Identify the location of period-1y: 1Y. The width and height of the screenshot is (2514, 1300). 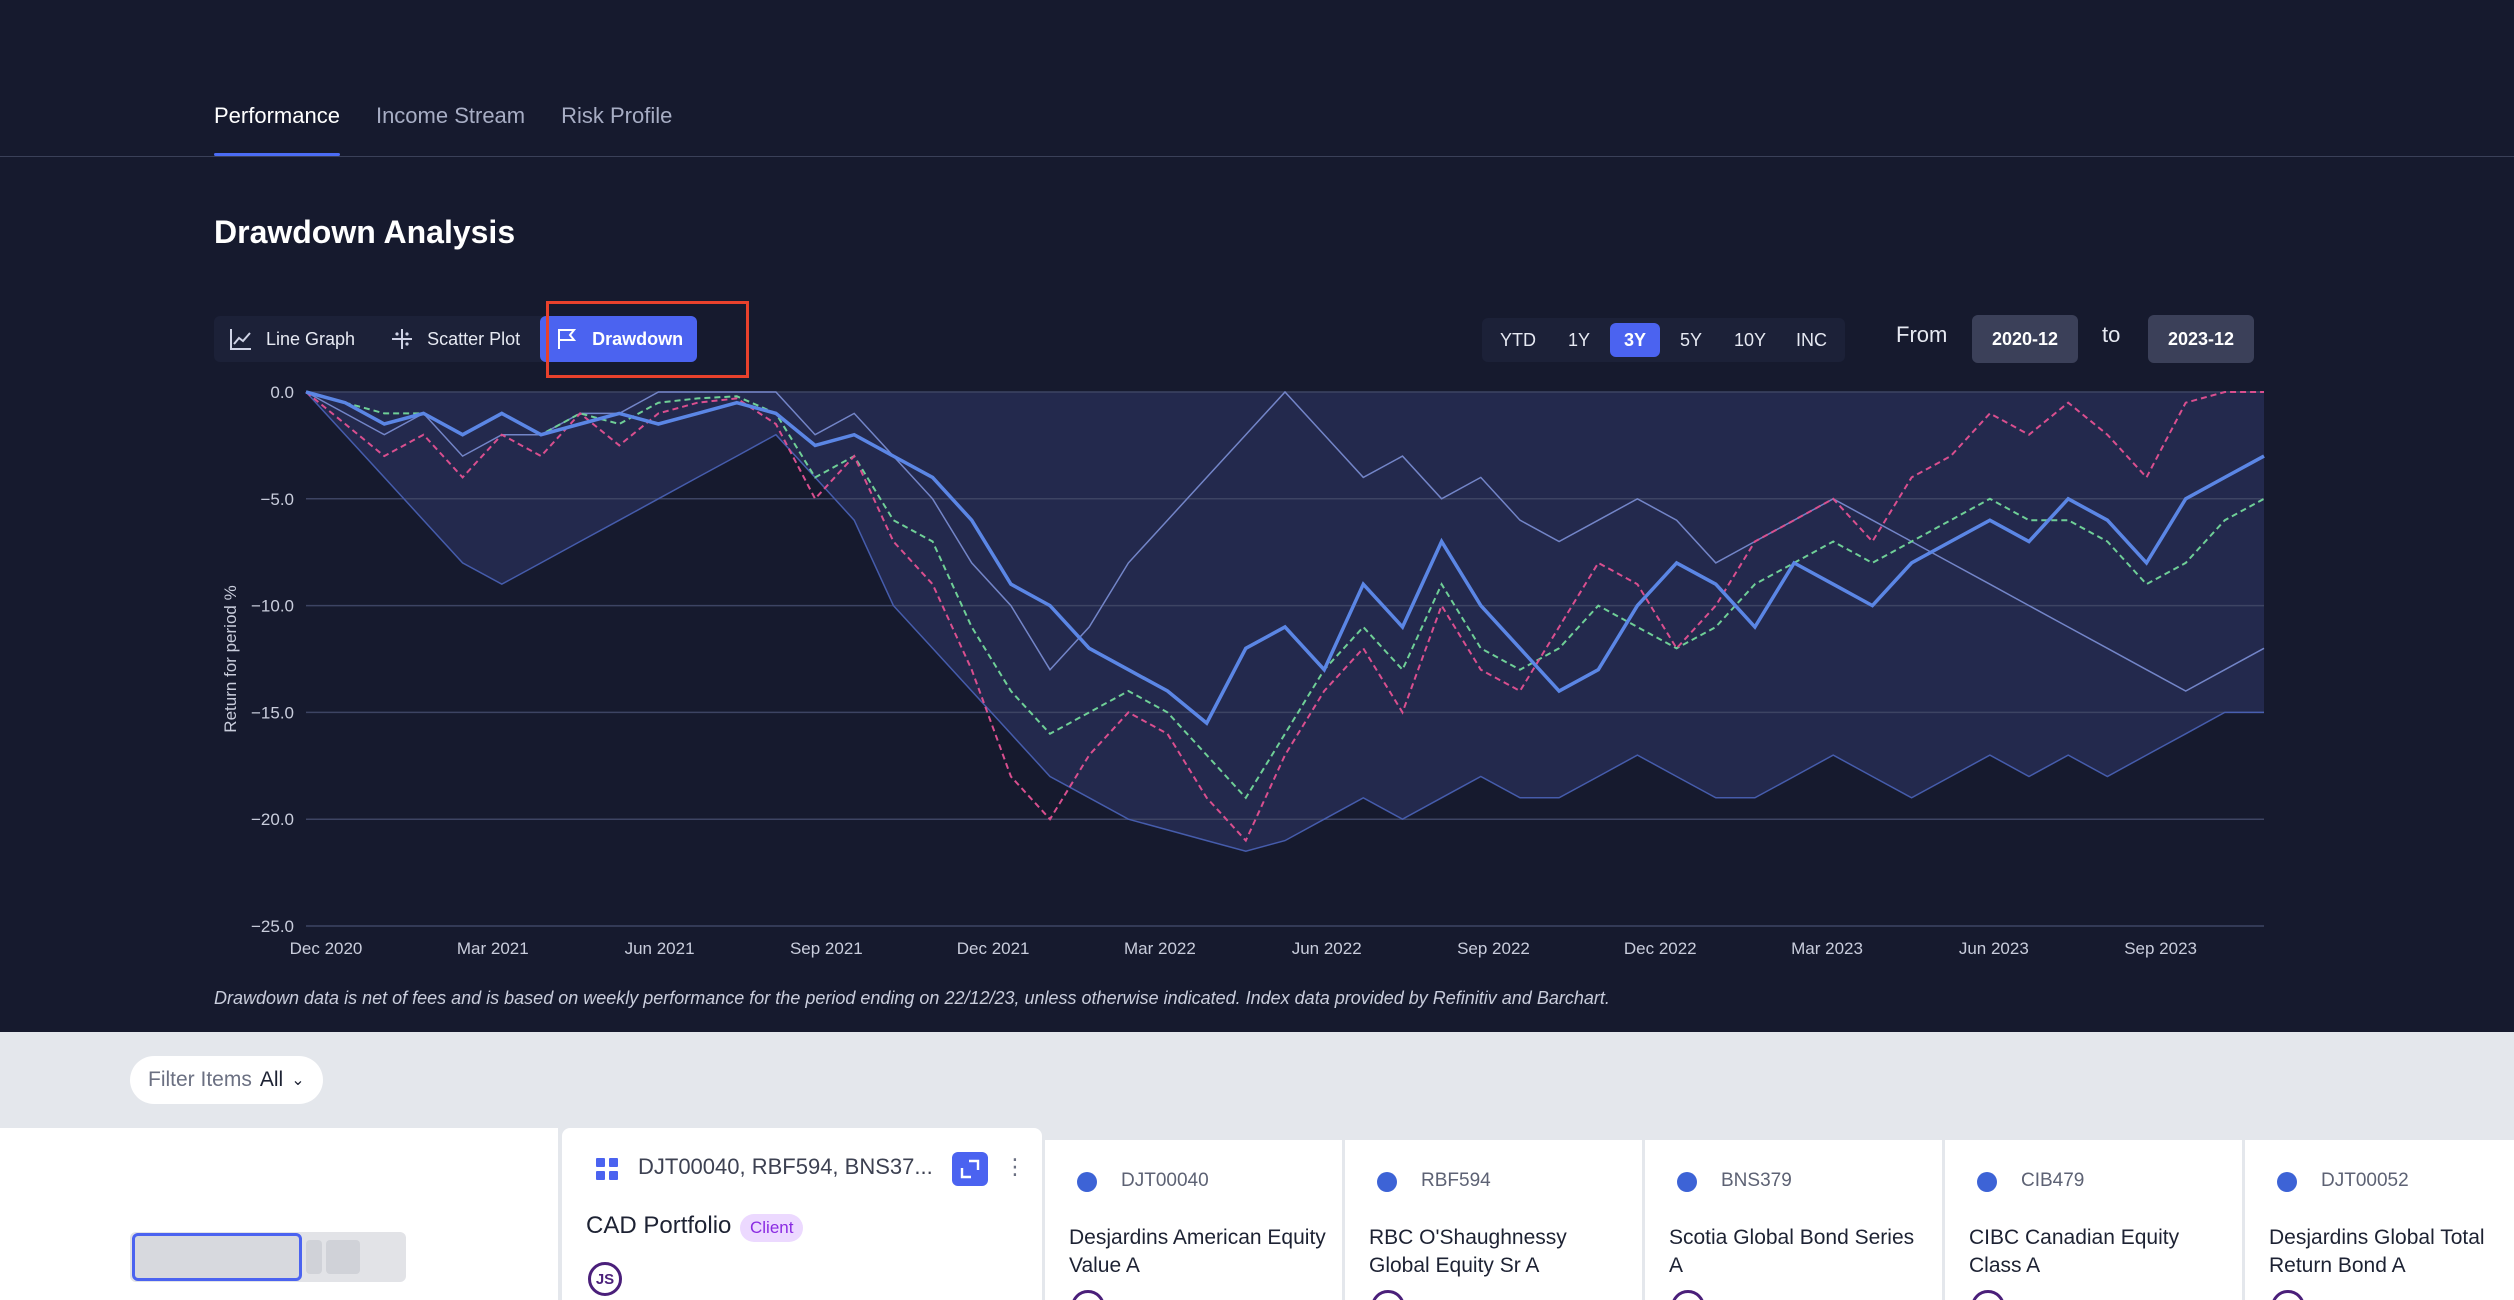
(1579, 339).